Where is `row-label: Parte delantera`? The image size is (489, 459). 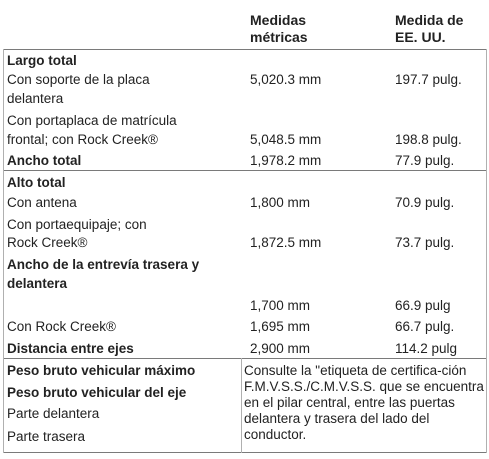 row-label: Parte delantera is located at coordinates (53, 413).